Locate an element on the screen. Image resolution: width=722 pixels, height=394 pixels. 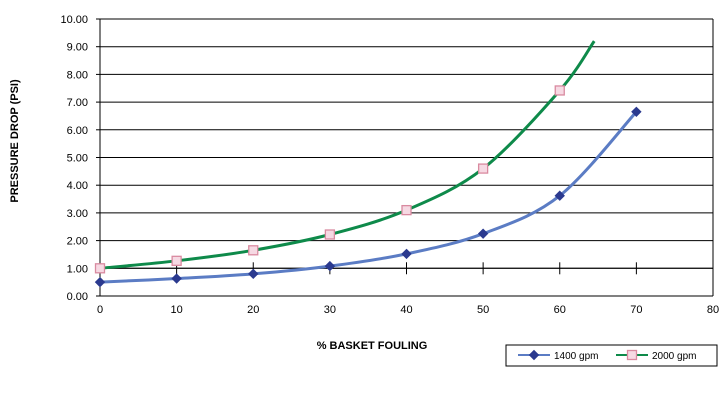
y-tick-label: 1.00 is located at coordinates (77, 269).